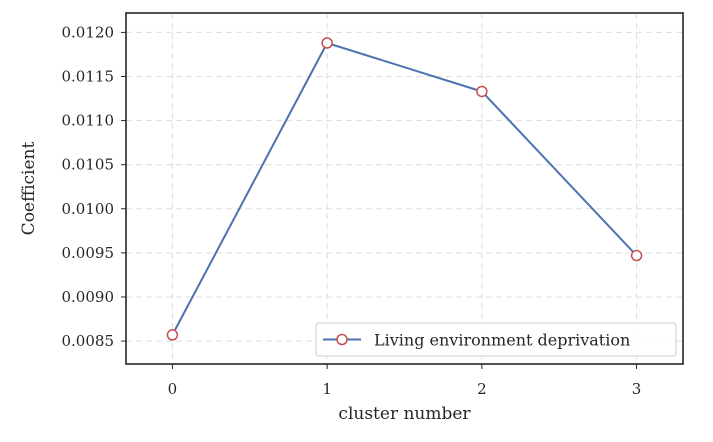  Describe the element at coordinates (88, 341) in the screenshot. I see `y-tick-label: 0.0085` at that location.